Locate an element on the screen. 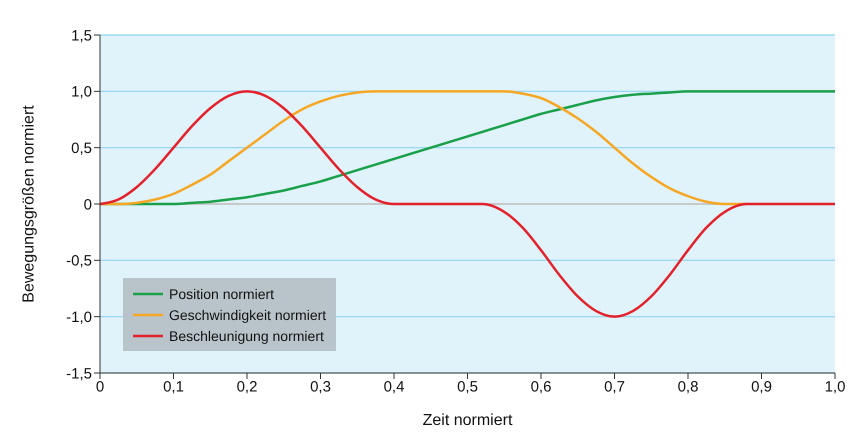 Image resolution: width=860 pixels, height=439 pixels. x-tick-label: 0 is located at coordinates (100, 387).